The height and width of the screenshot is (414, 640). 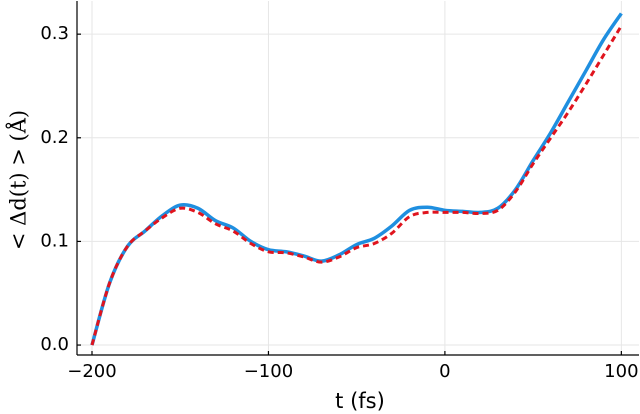 I want to click on x-tick-label: −200, so click(x=91, y=371).